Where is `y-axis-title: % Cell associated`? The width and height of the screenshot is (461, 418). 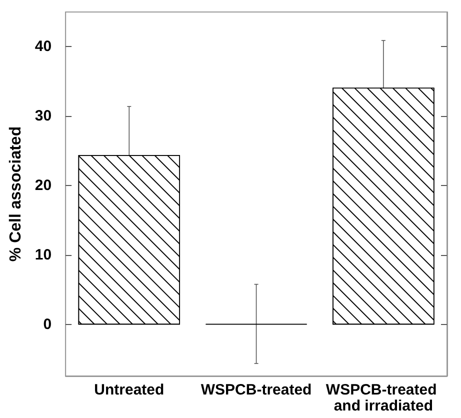 y-axis-title: % Cell associated is located at coordinates (16, 194).